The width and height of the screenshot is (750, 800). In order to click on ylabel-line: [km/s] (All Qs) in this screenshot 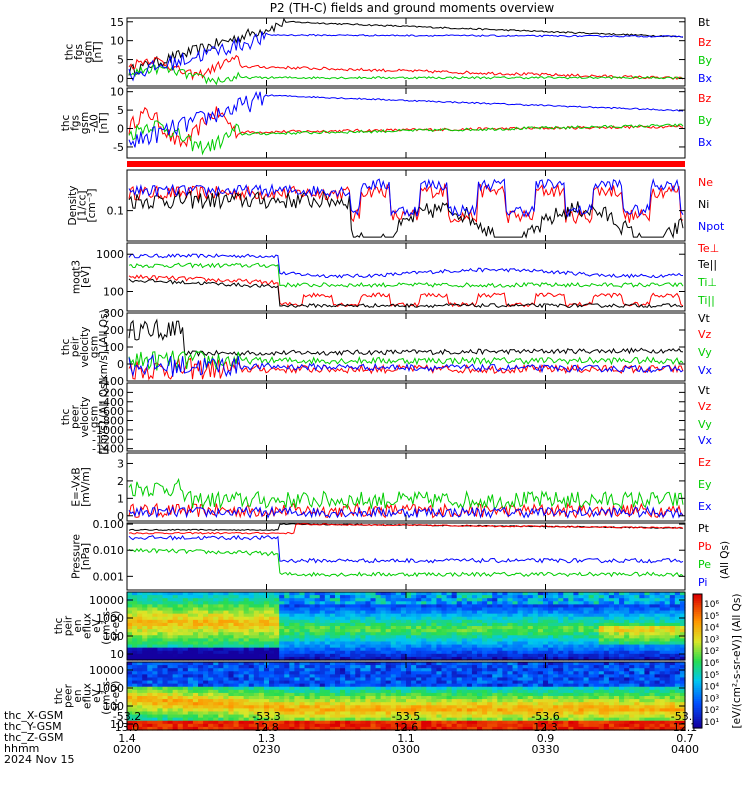, I will do `click(104, 416)`.